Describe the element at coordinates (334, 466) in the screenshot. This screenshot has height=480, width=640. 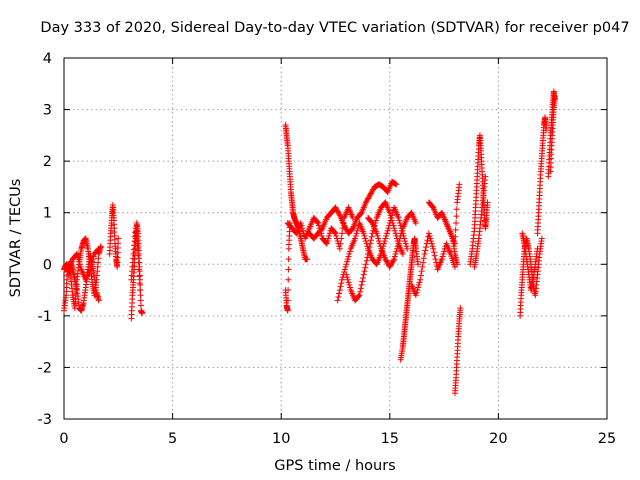
I see `x-axis-label: GPS time / hours` at that location.